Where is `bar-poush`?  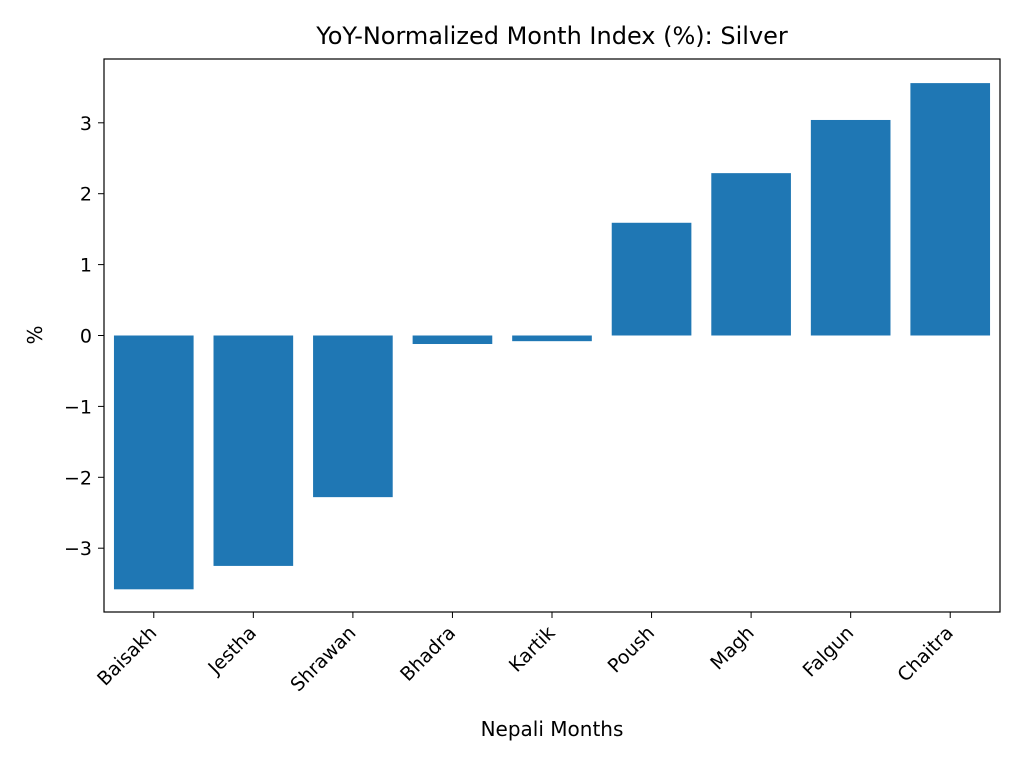
bar-poush is located at coordinates (651, 279).